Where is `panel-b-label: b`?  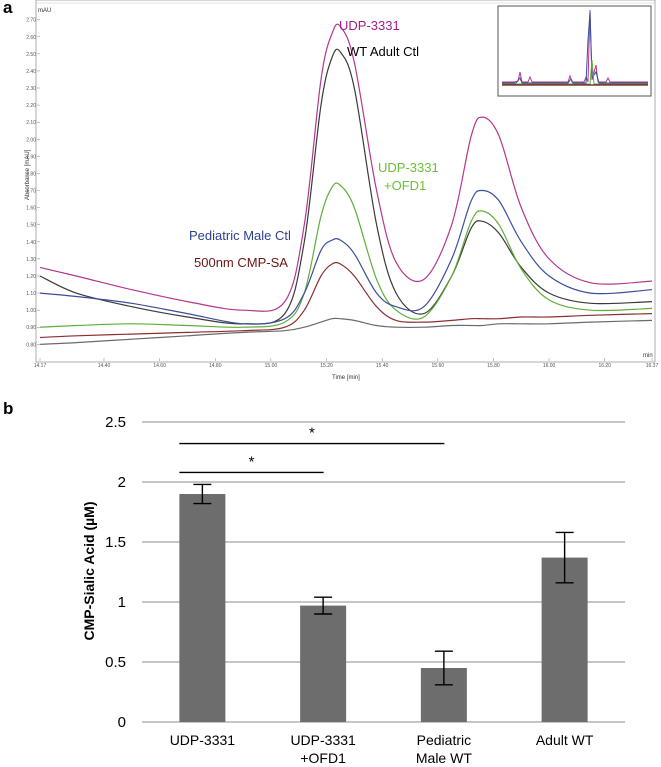 panel-b-label: b is located at coordinates (8, 408).